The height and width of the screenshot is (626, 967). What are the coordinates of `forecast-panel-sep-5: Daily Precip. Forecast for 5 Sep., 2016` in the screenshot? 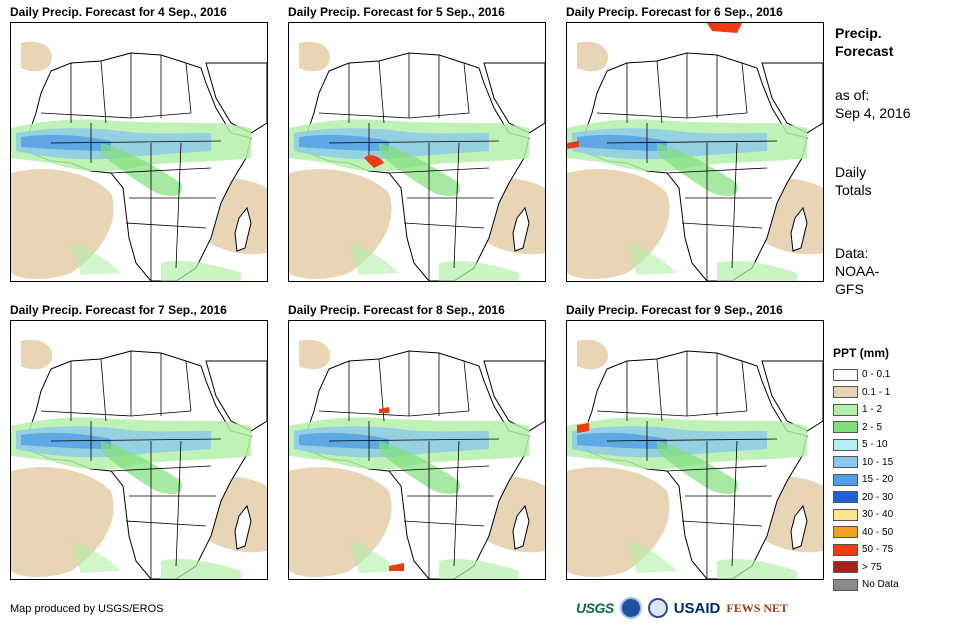 It's located at (423, 145).